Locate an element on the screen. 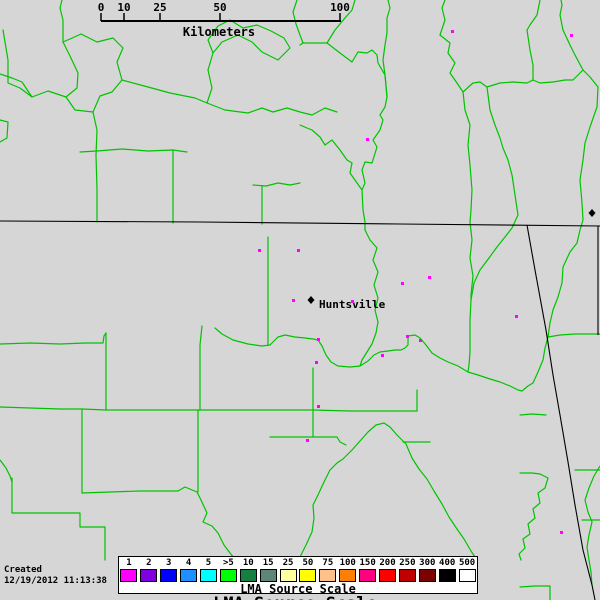 This screenshot has width=600, height=600. legend-entry: 4 is located at coordinates (189, 570).